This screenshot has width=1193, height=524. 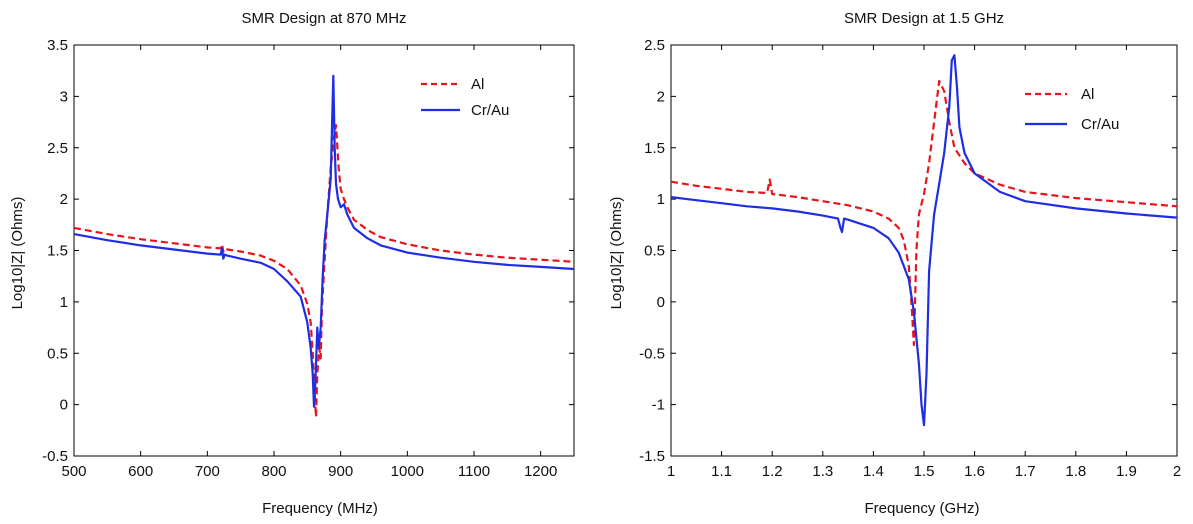 What do you see at coordinates (474, 471) in the screenshot?
I see `x-tick-label: 1100` at bounding box center [474, 471].